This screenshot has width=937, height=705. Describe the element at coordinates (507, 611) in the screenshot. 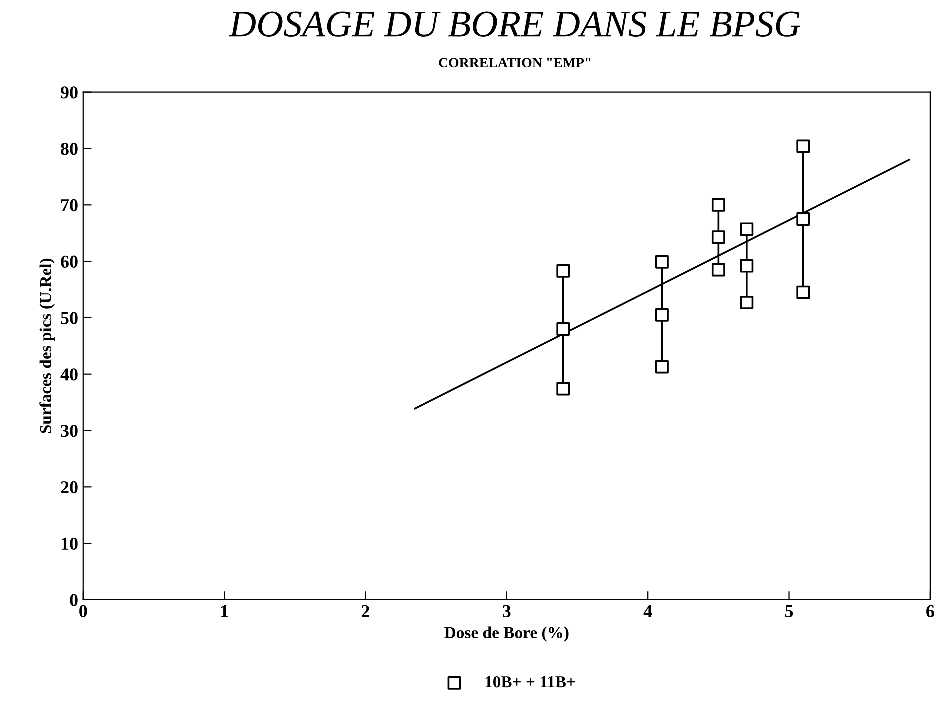

I see `x-tick-label: 3` at that location.